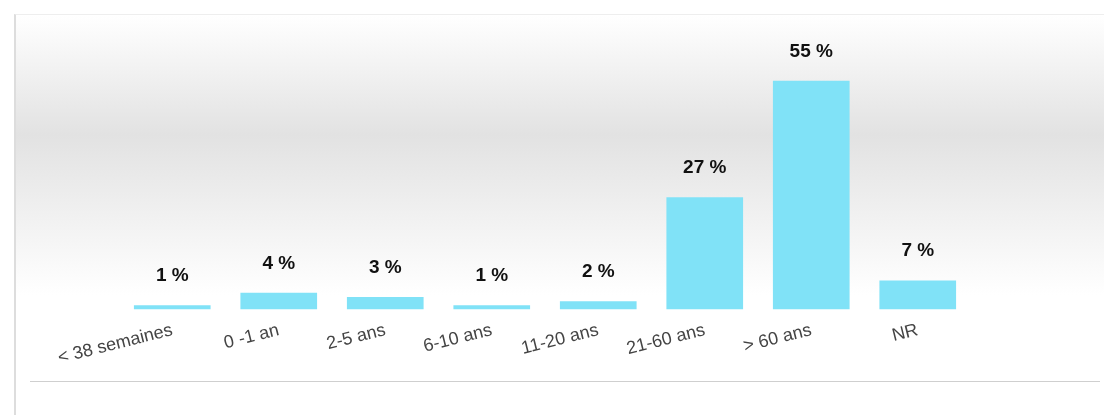 The height and width of the screenshot is (417, 1104). I want to click on data-label: 55 %, so click(811, 50).